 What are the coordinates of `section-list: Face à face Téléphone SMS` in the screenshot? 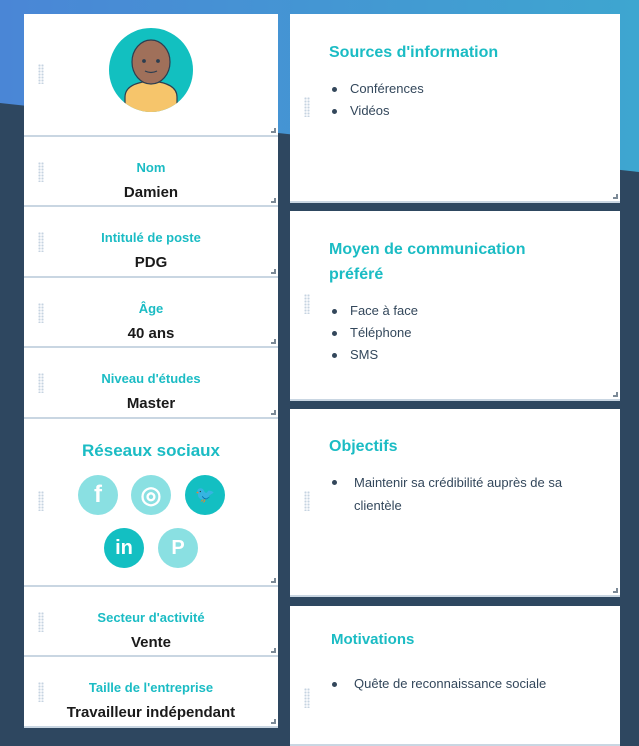 It's located at (466, 333).